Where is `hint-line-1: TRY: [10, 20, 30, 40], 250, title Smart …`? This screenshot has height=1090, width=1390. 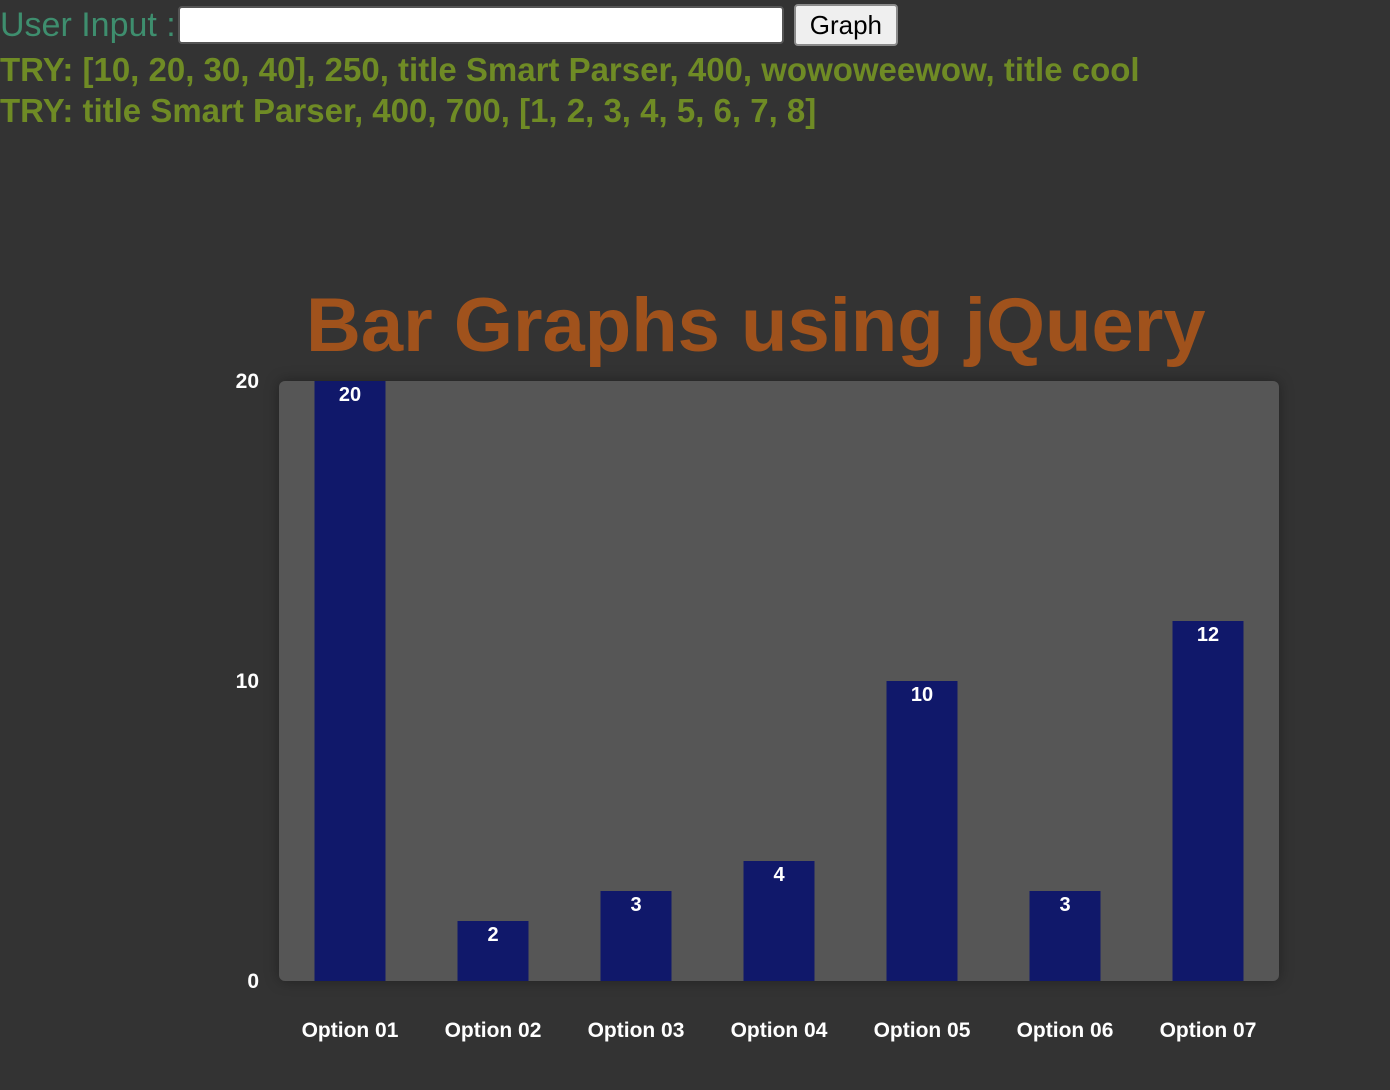 hint-line-1: TRY: [10, 20, 30, 40], 250, title Smart … is located at coordinates (570, 69).